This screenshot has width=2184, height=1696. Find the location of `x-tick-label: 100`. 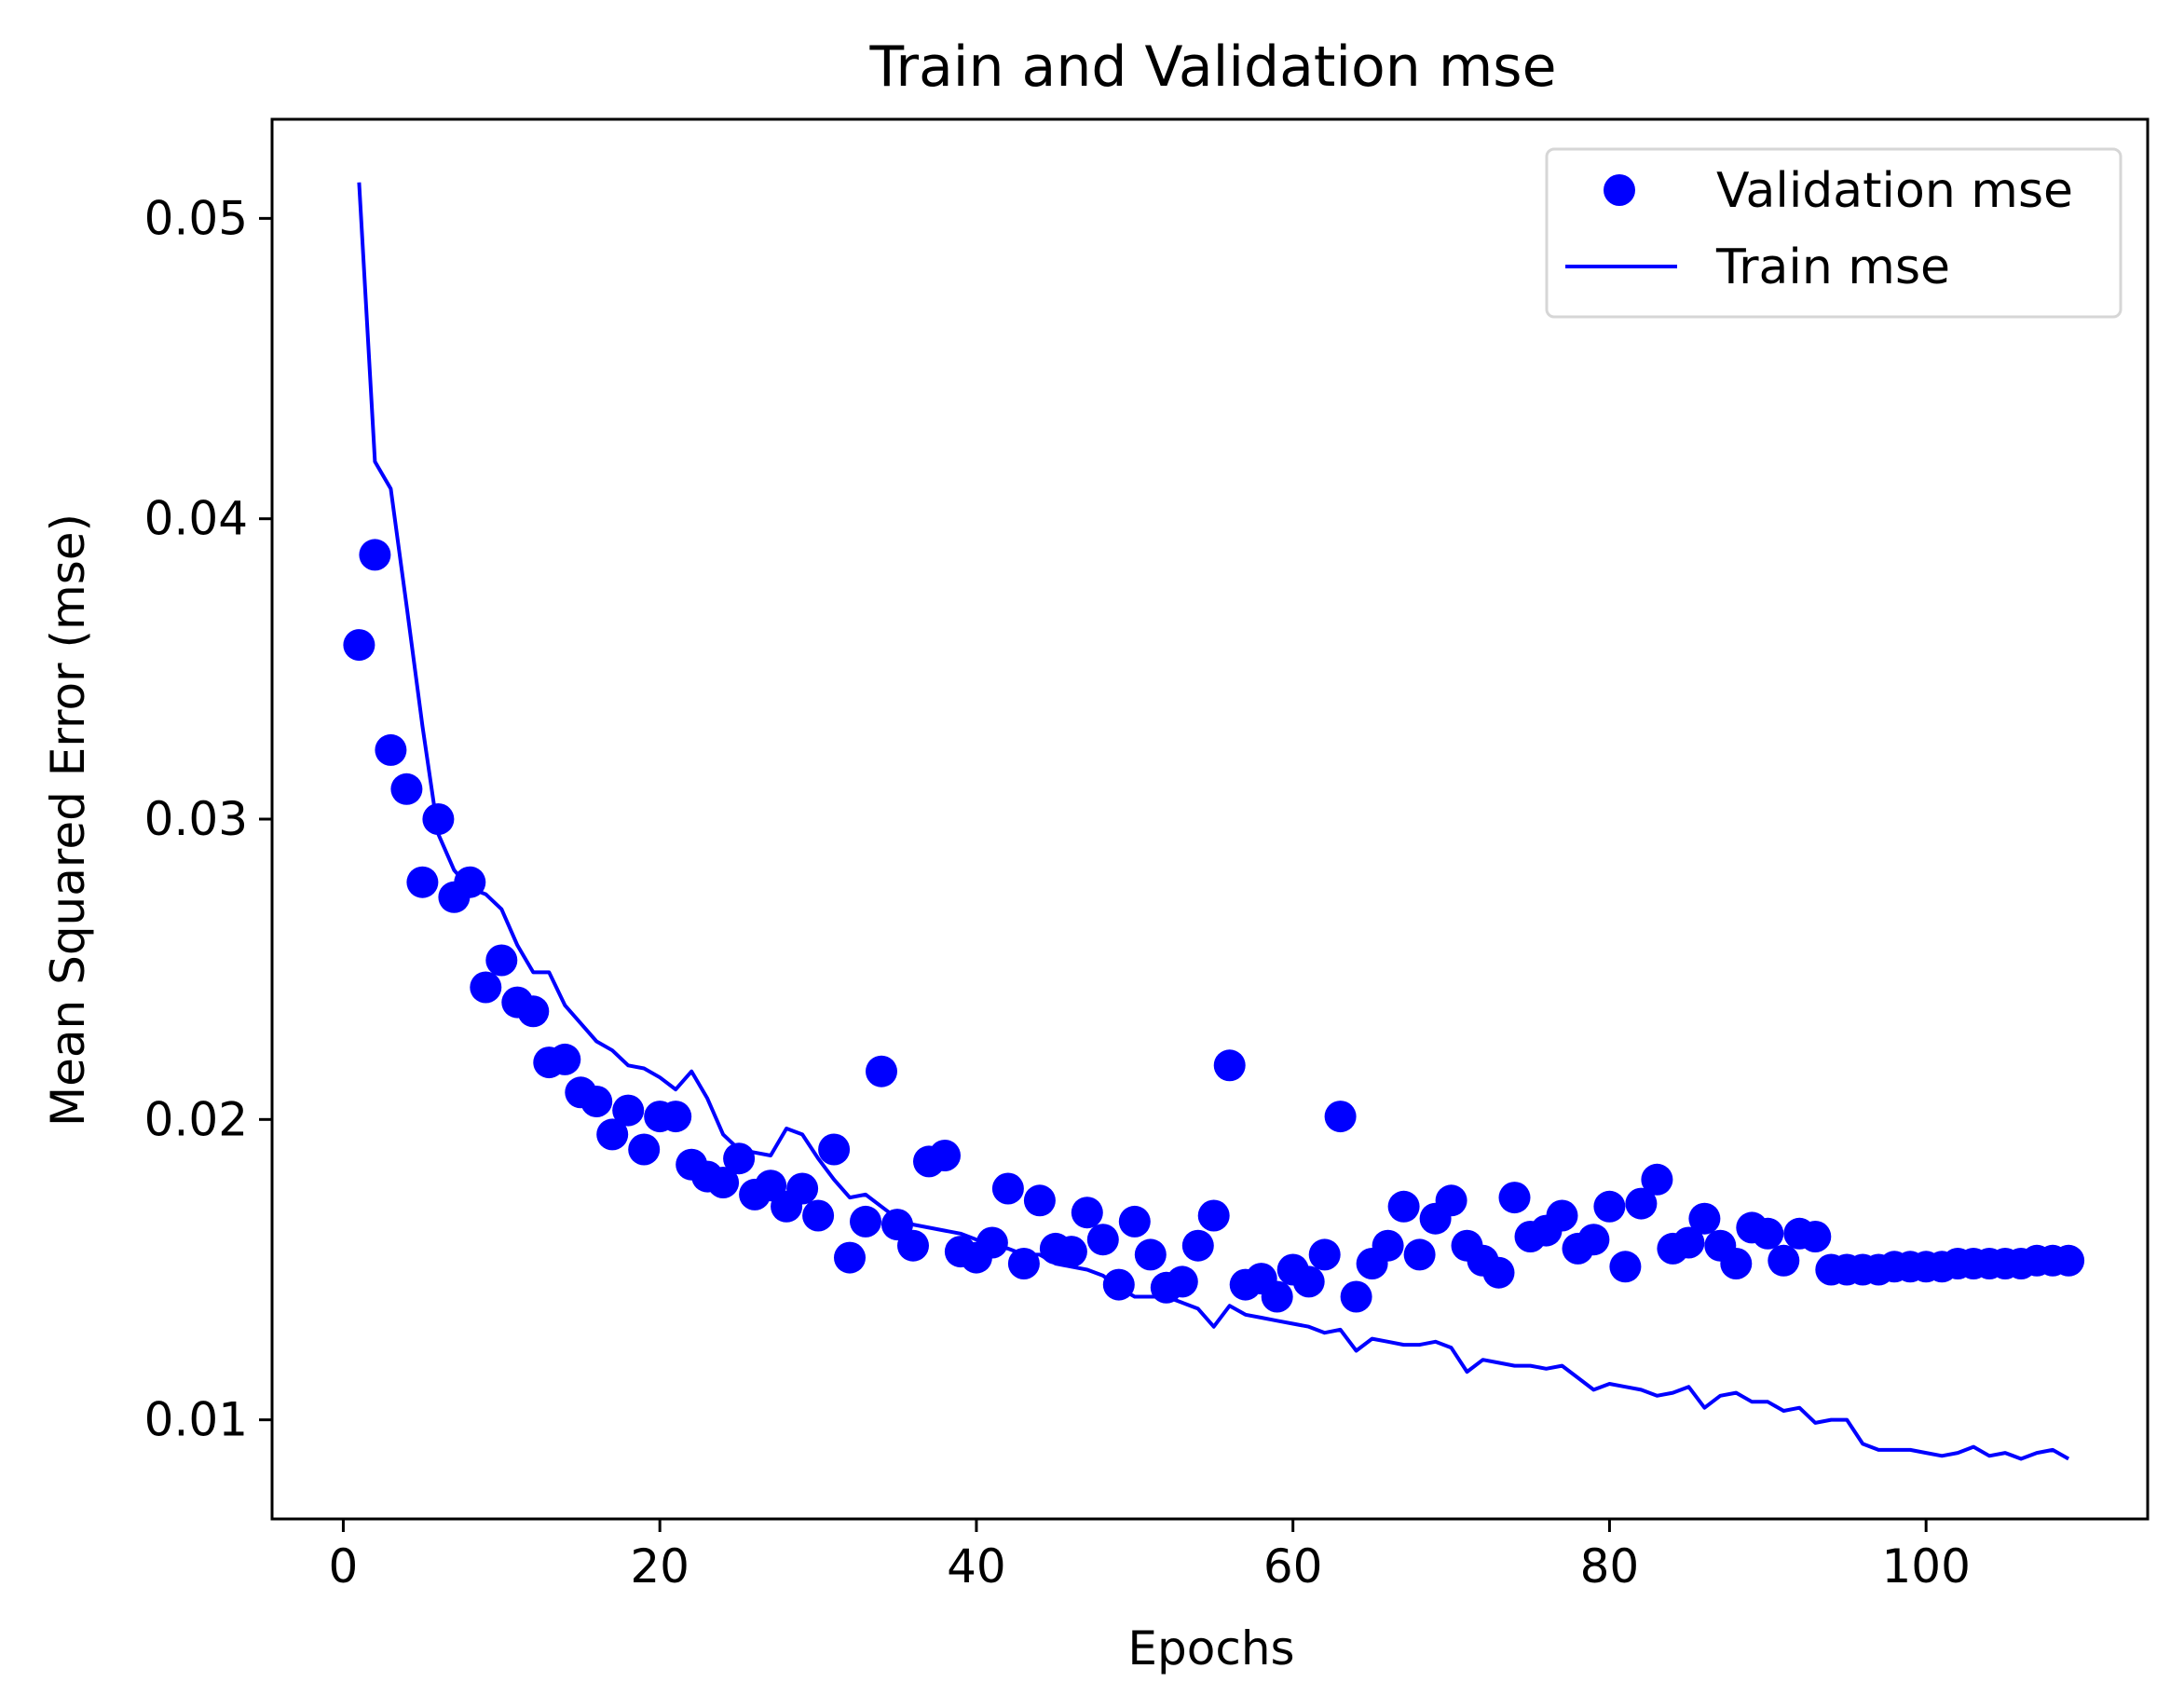

x-tick-label: 100 is located at coordinates (1925, 1566).